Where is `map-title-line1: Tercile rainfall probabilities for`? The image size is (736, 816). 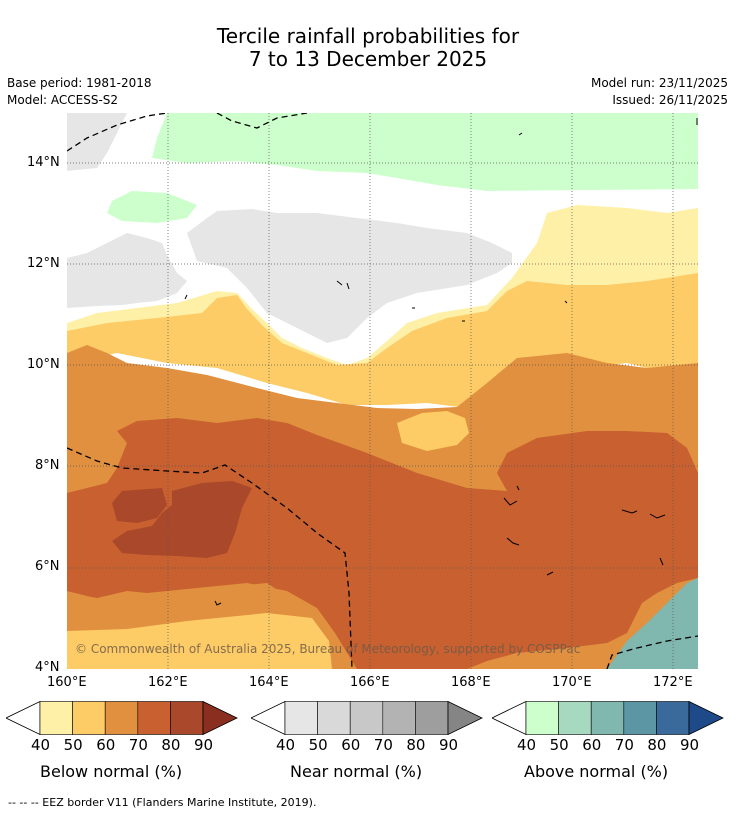
map-title-line1: Tercile rainfall probabilities for is located at coordinates (368, 36).